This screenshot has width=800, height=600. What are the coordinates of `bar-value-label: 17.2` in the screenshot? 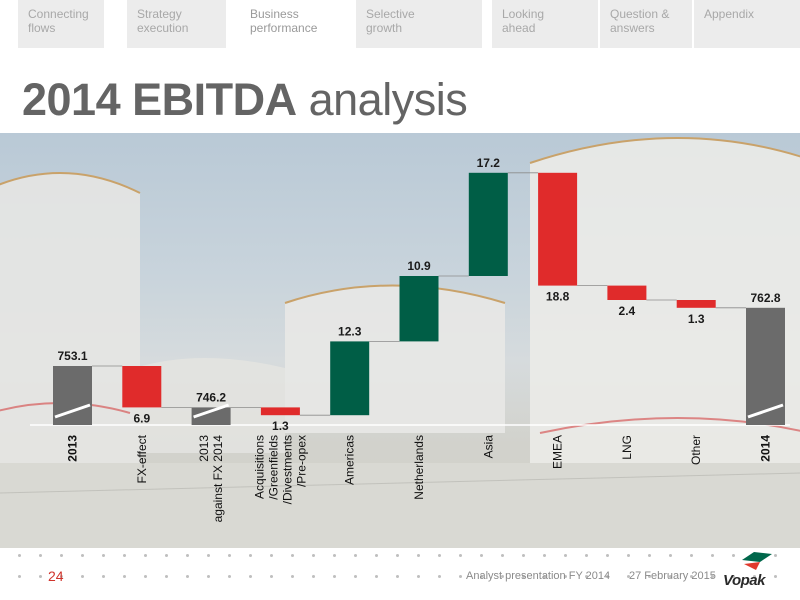 It's located at (489, 163).